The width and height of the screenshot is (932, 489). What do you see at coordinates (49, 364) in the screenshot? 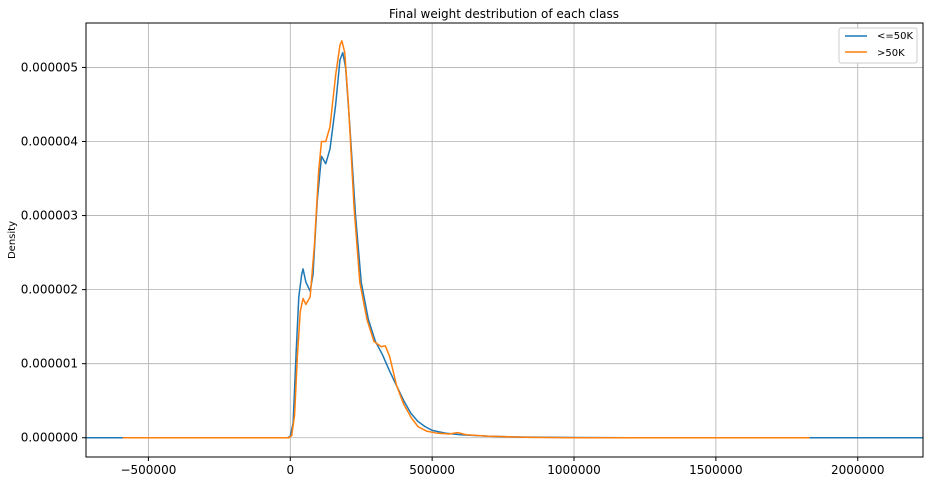
I see `y-tick-label: 0.000001` at bounding box center [49, 364].